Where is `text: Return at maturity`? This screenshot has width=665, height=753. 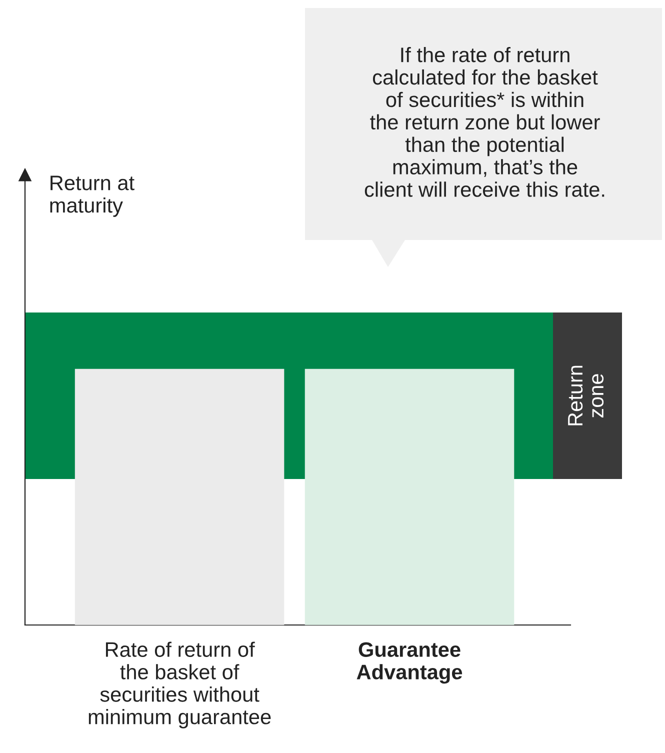
text: Return at maturity is located at coordinates (92, 196).